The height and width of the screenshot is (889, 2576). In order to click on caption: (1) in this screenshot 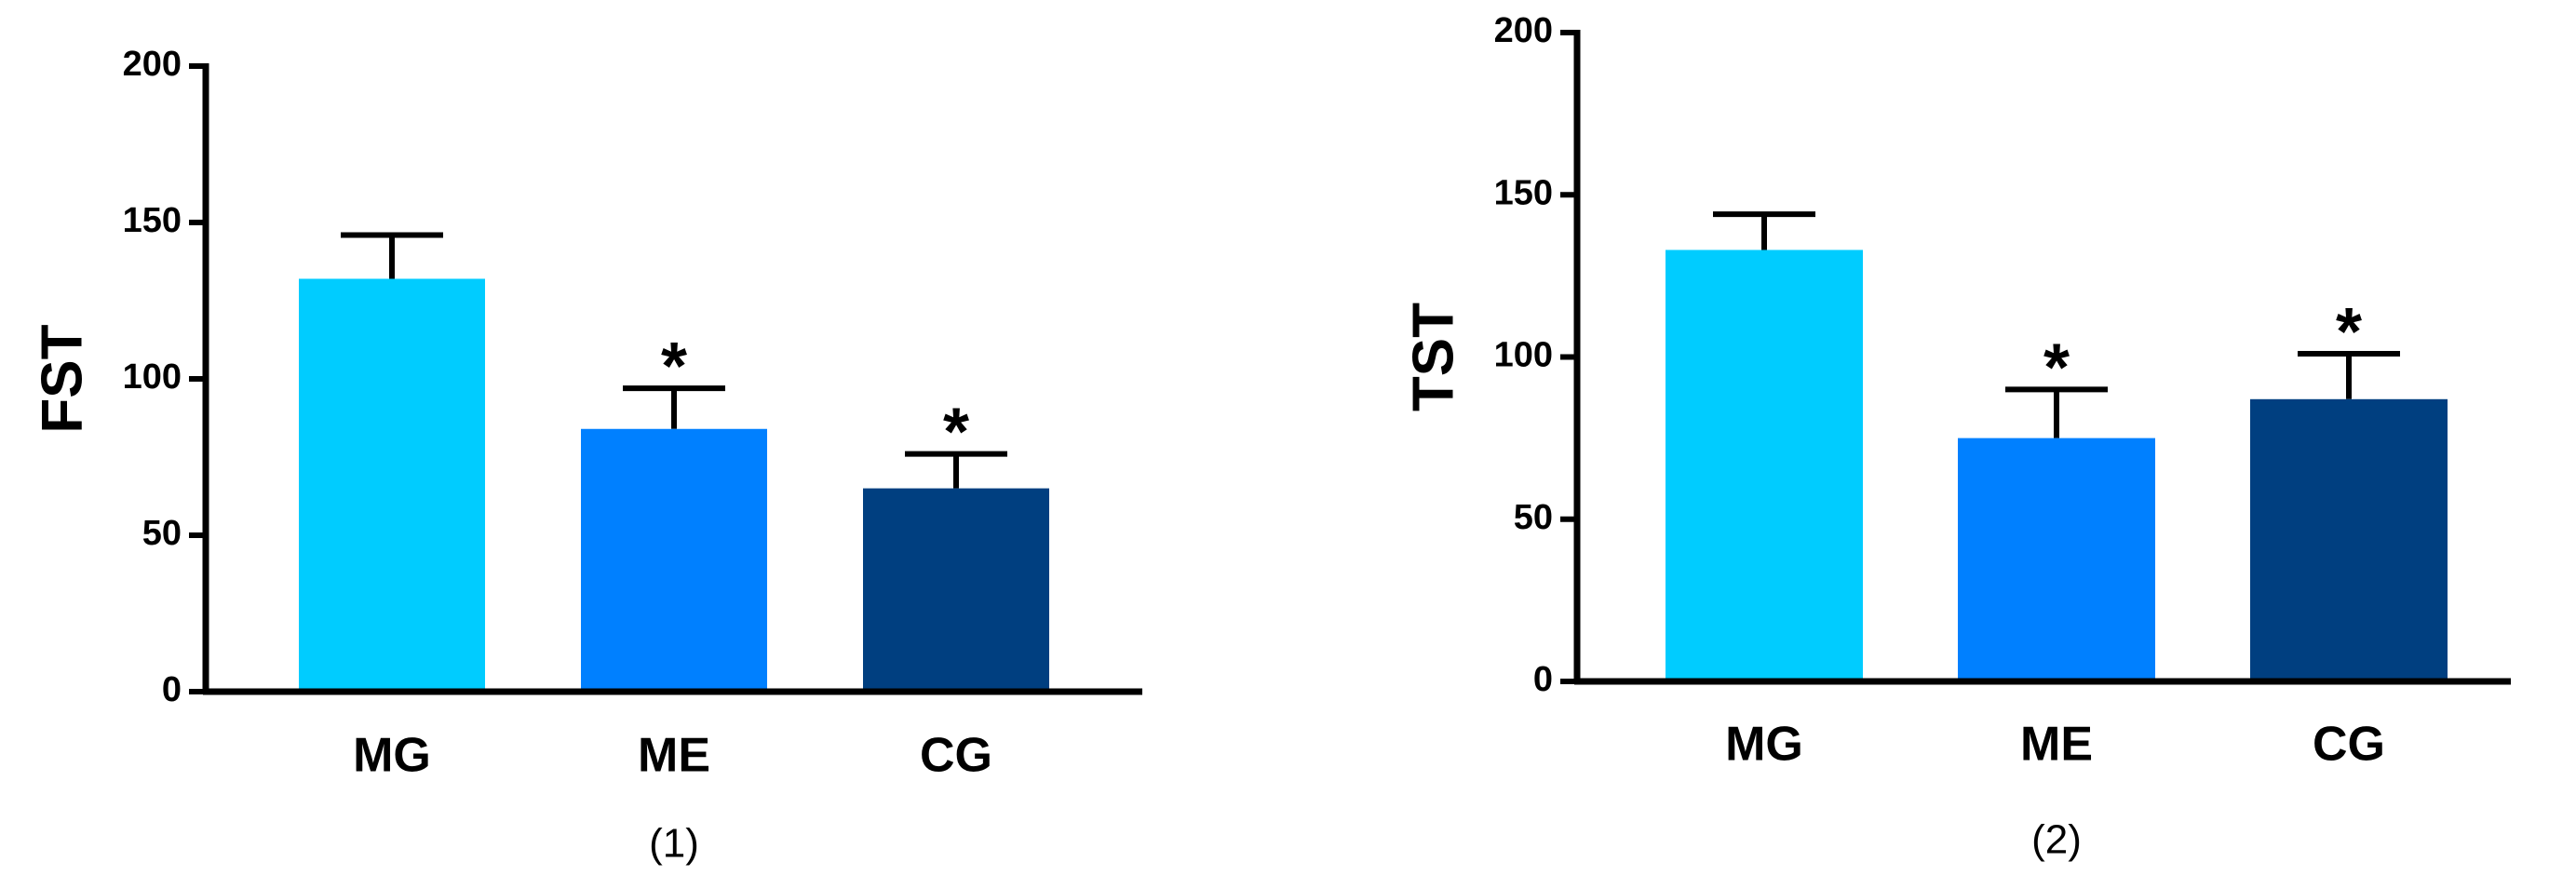, I will do `click(674, 844)`.